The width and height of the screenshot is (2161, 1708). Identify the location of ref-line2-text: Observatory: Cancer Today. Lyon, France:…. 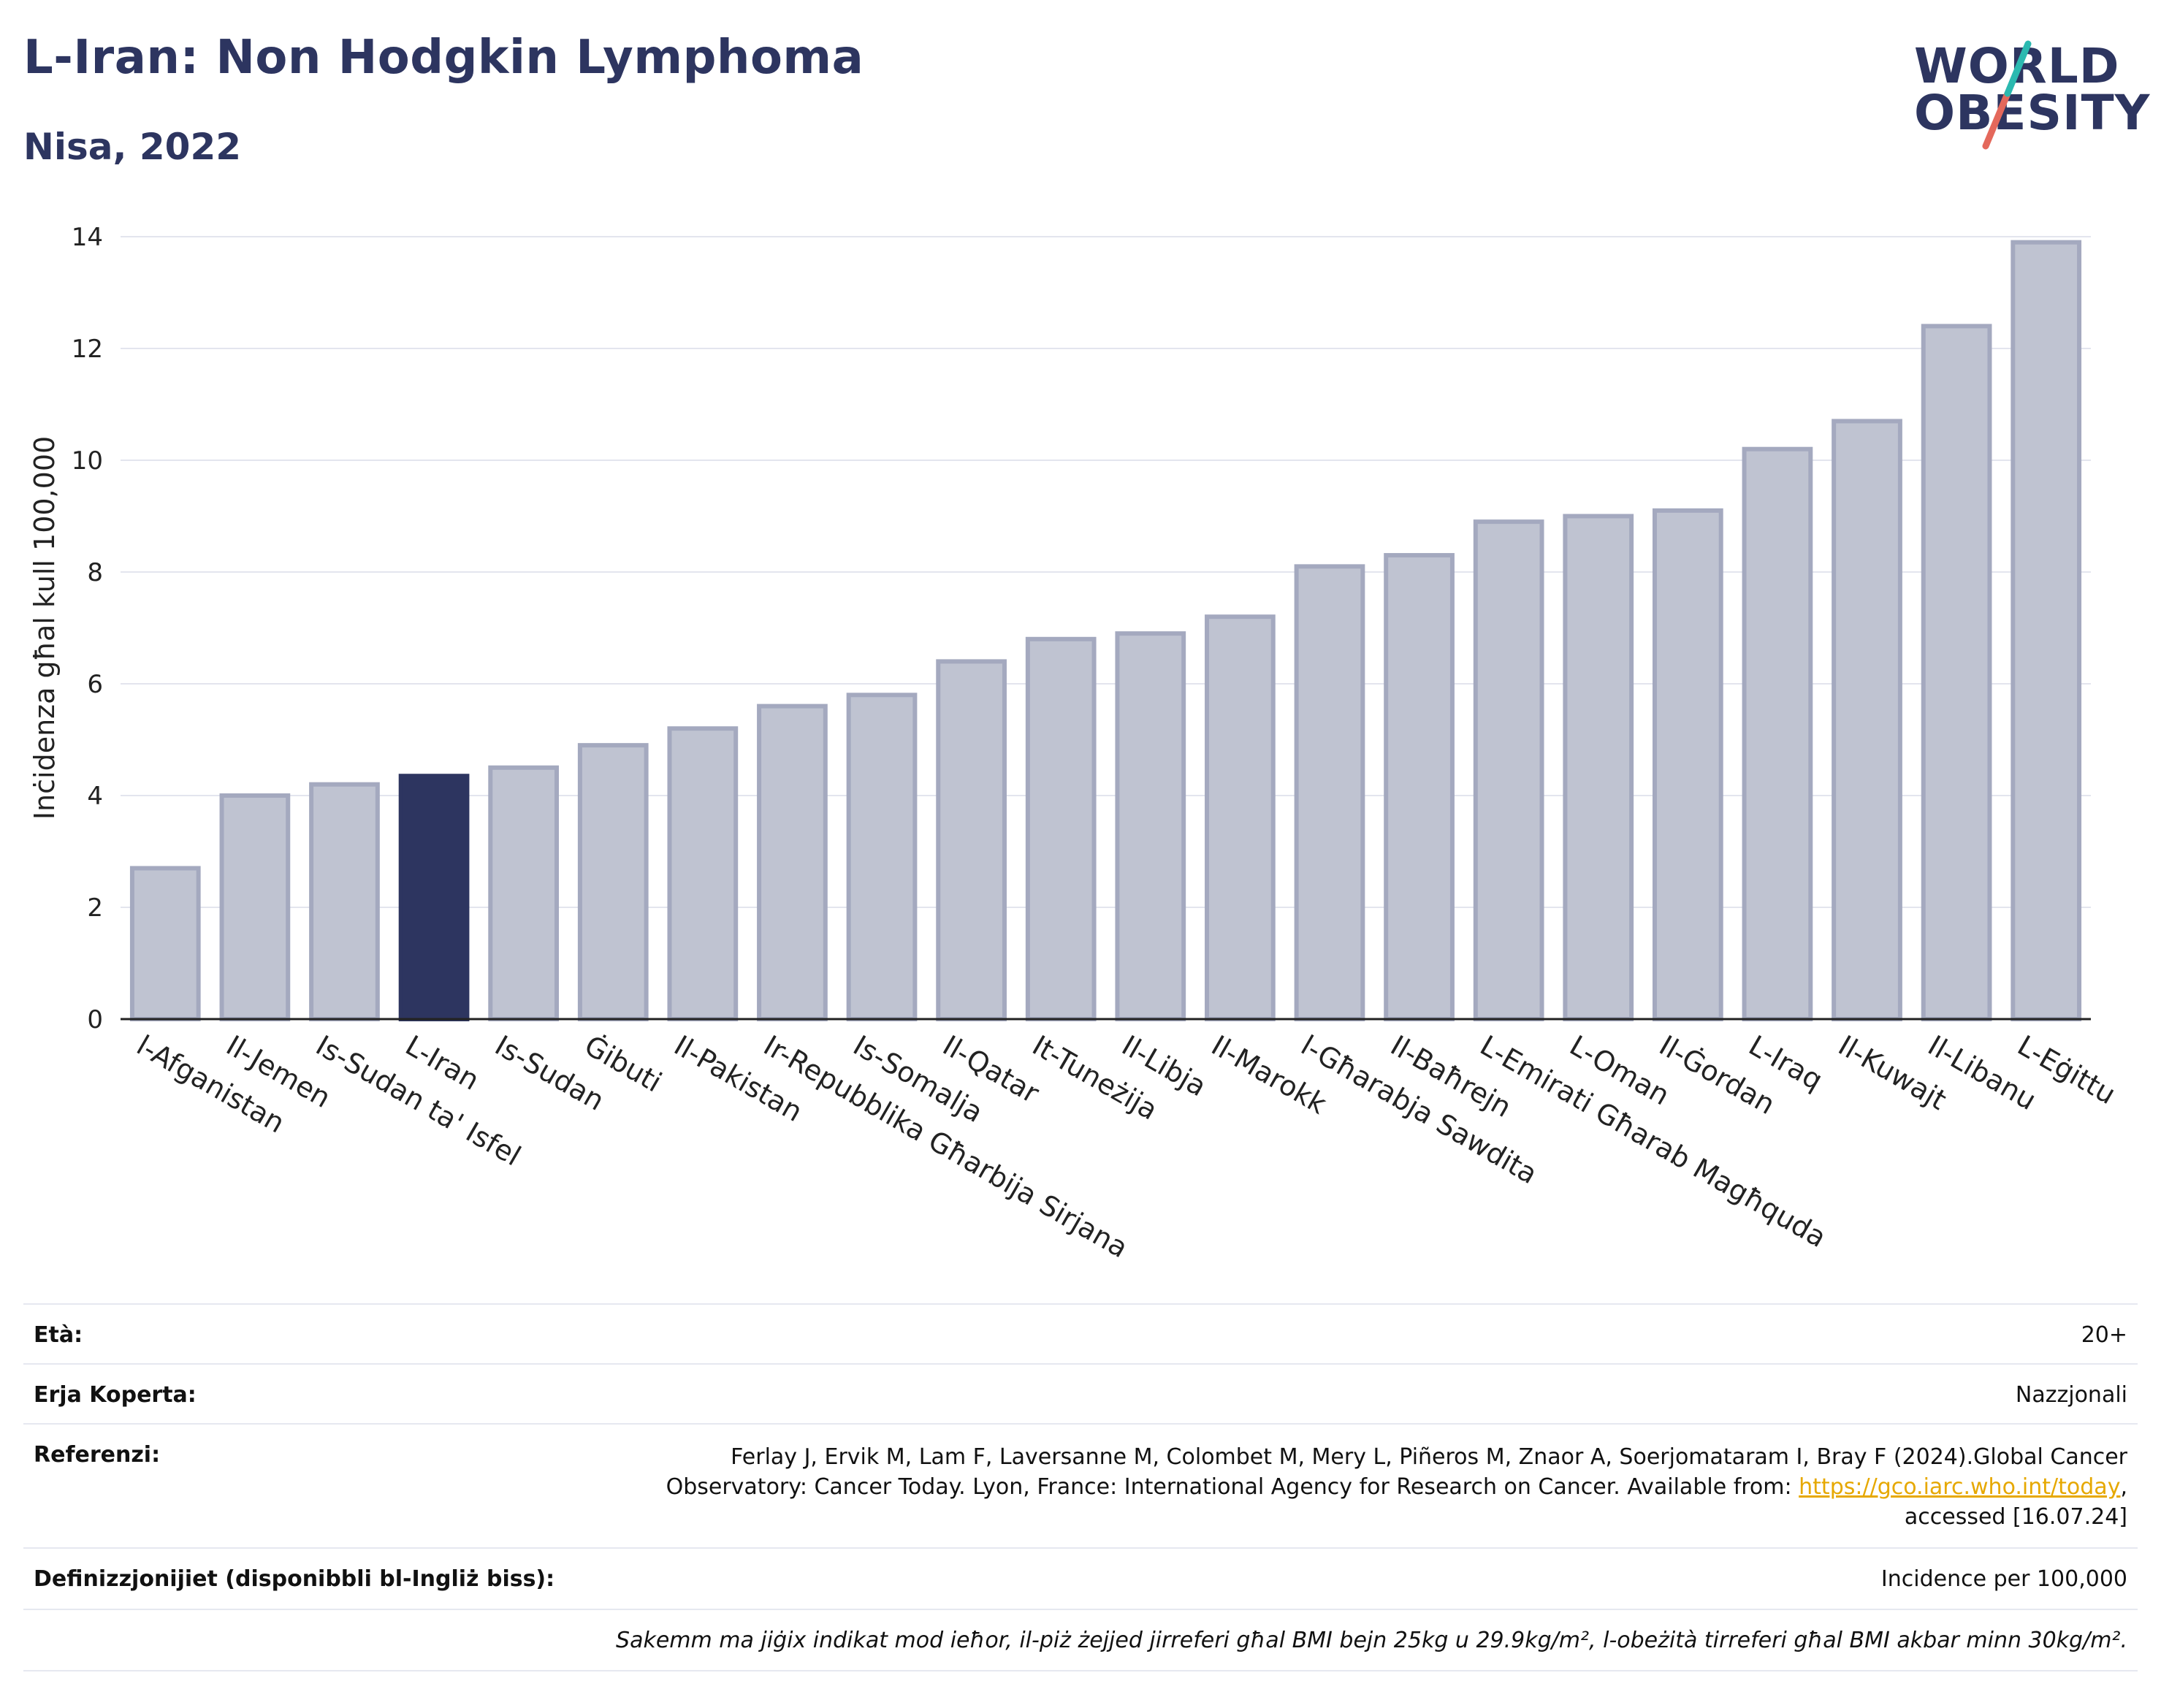
(1233, 1487).